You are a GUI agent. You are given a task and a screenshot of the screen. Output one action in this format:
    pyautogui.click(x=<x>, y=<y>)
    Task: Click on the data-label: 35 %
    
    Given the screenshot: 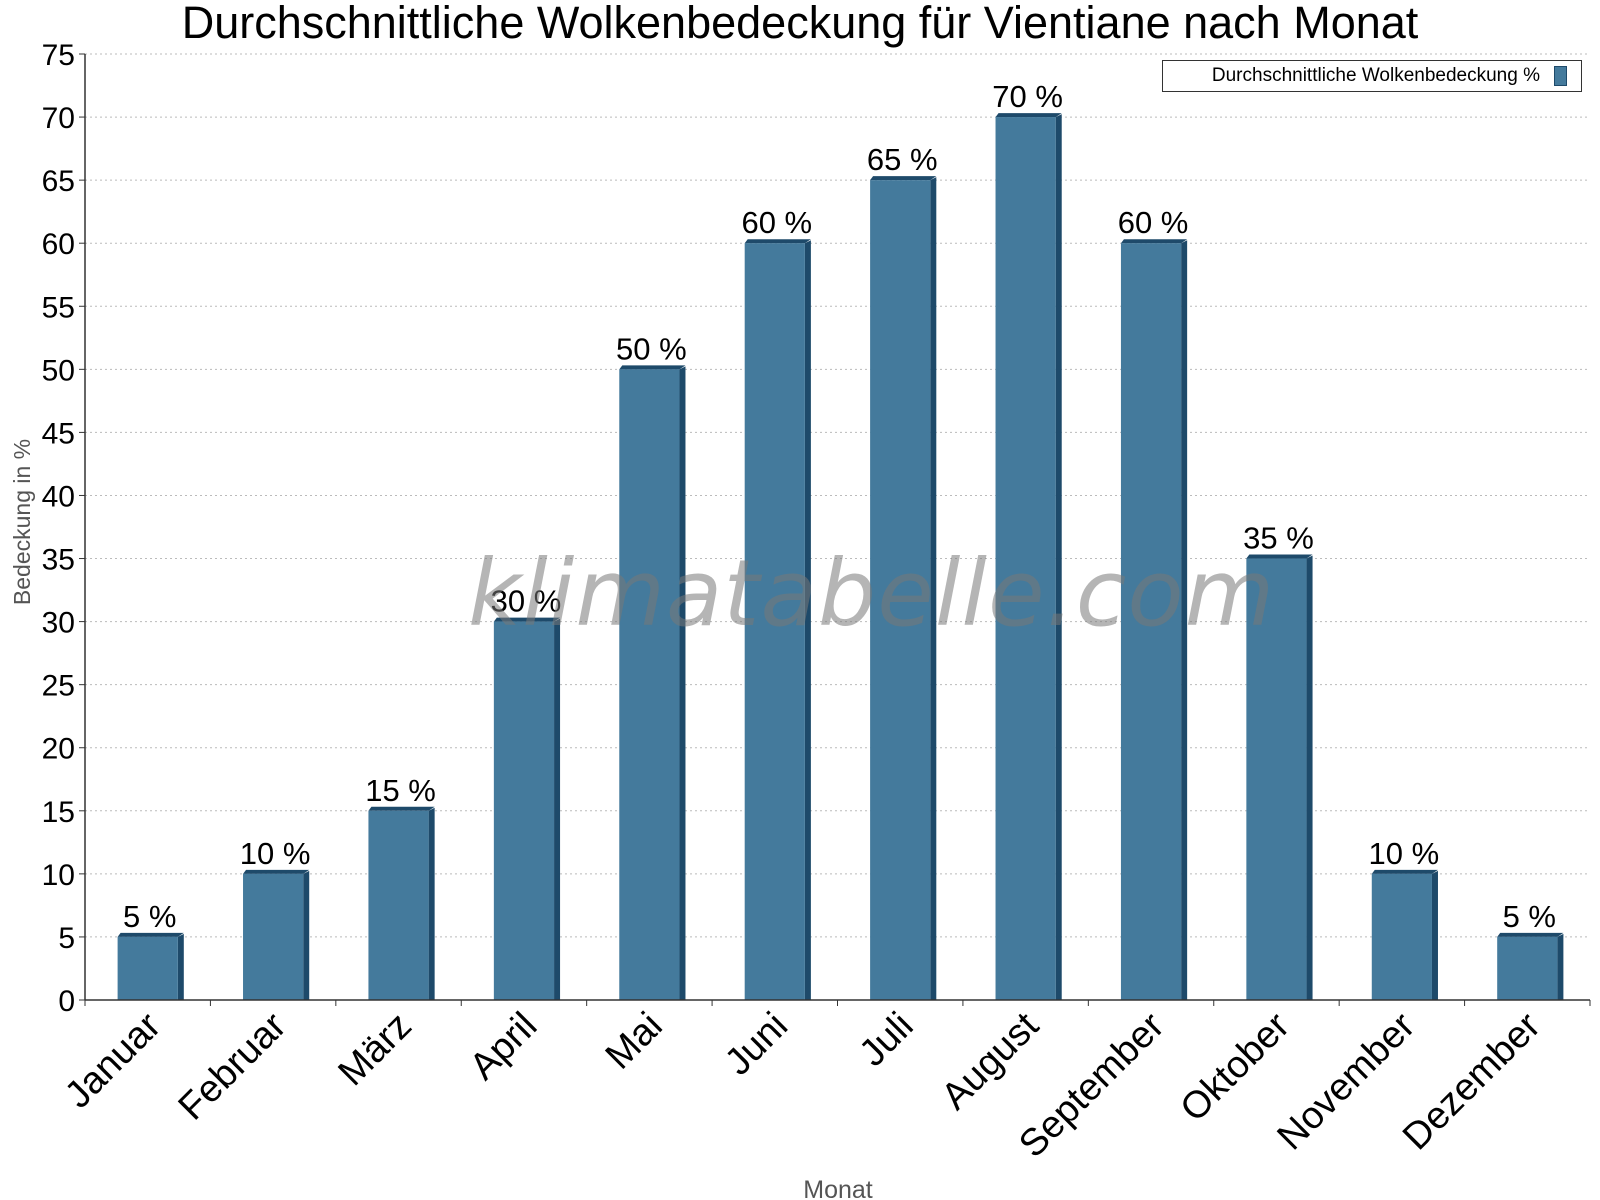 What is the action you would take?
    pyautogui.click(x=1278, y=538)
    